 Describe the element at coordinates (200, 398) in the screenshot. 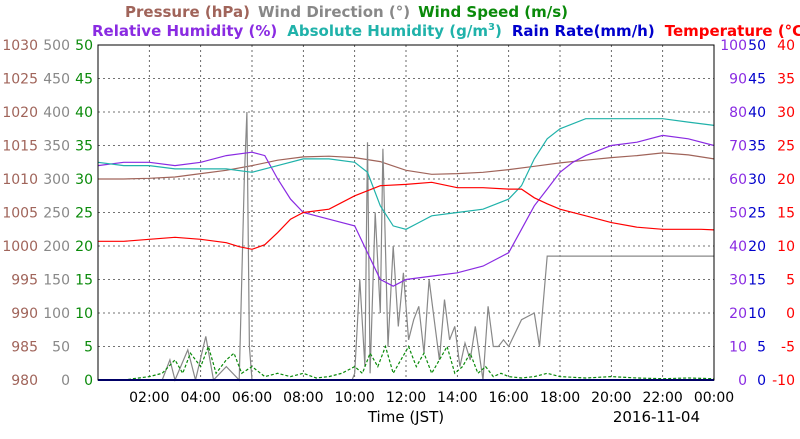

I see `x-tick-label: 04:00` at that location.